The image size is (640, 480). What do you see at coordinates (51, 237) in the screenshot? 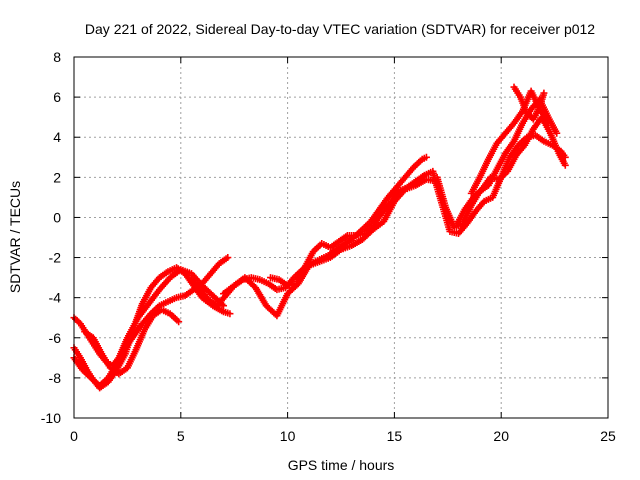
I see `y-tick-labels: -10 -8 -6 -4 -2 0 2 4 6 8` at bounding box center [51, 237].